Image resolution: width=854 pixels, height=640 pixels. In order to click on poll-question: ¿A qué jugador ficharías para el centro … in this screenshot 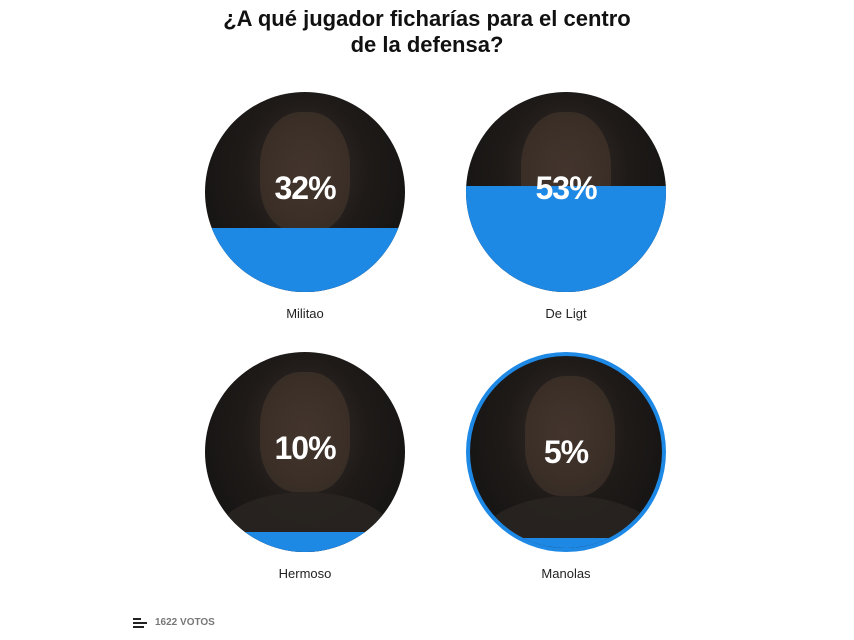, I will do `click(427, 32)`.